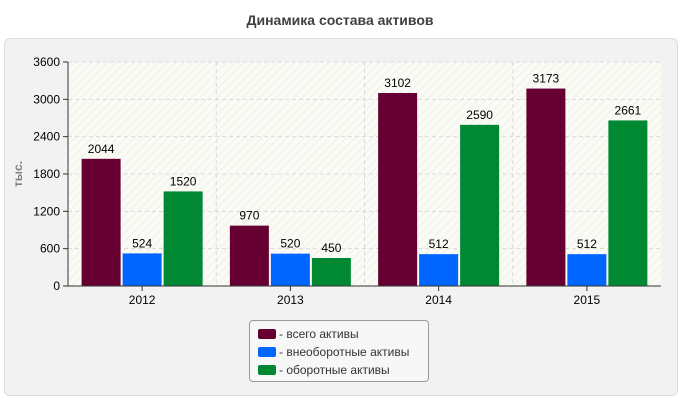  What do you see at coordinates (628, 110) in the screenshot?
I see `data-label: 2661` at bounding box center [628, 110].